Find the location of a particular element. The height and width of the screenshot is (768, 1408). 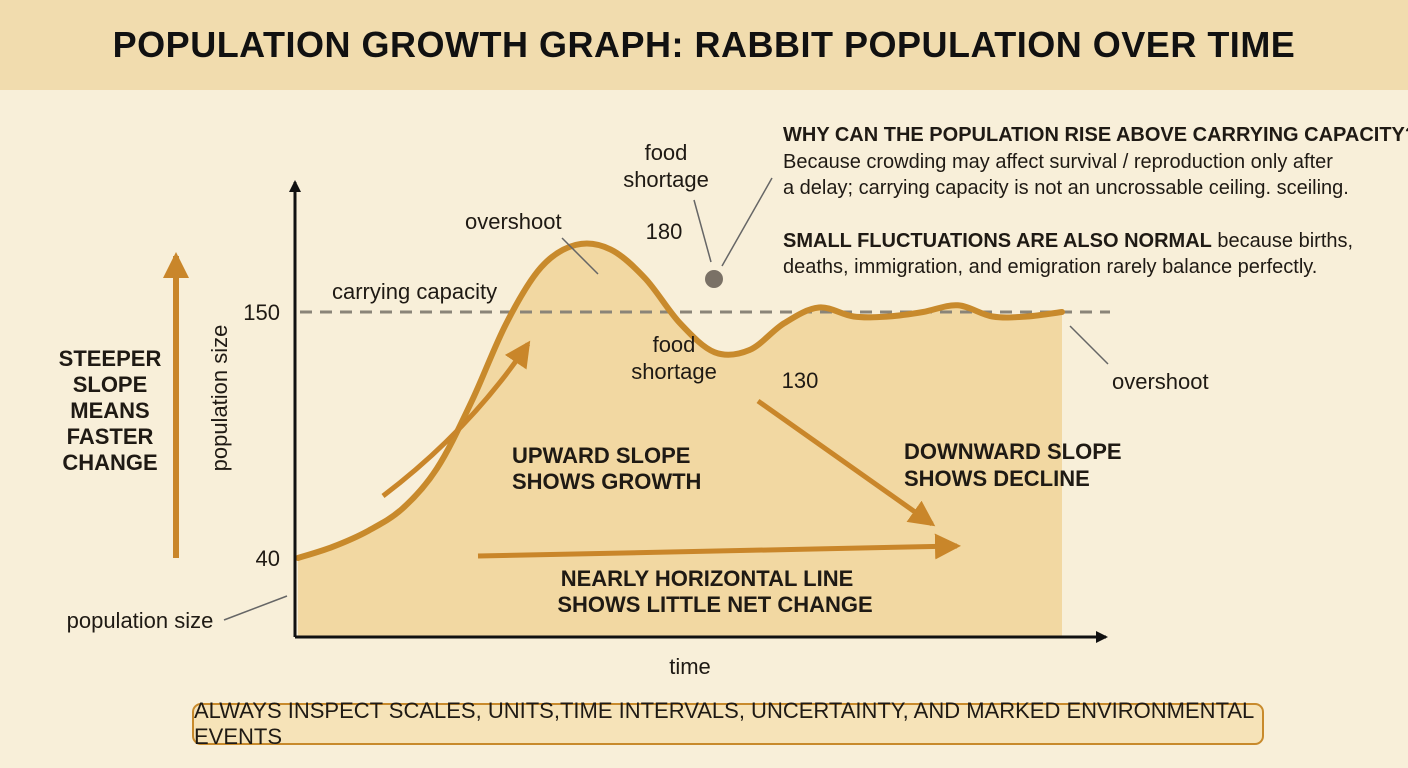

peak-value-label: 180 is located at coordinates (664, 231).